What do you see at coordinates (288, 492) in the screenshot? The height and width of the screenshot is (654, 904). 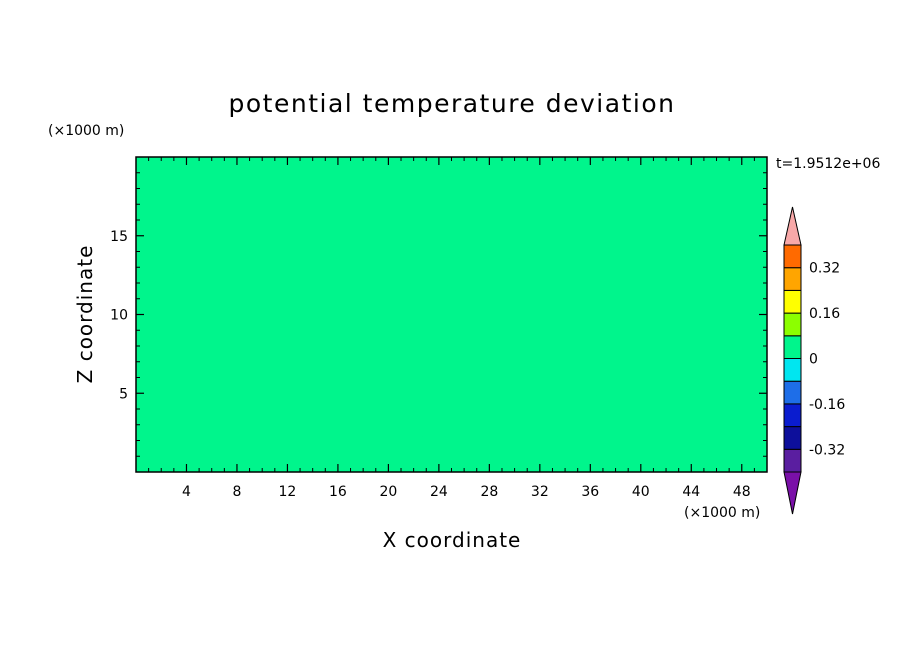 I see `x-tick-label: 12` at bounding box center [288, 492].